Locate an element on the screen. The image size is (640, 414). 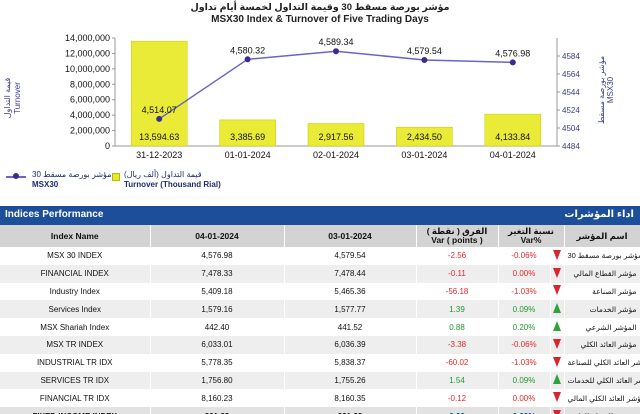
turnover-bar-label: 13,594.63 is located at coordinates (159, 137).